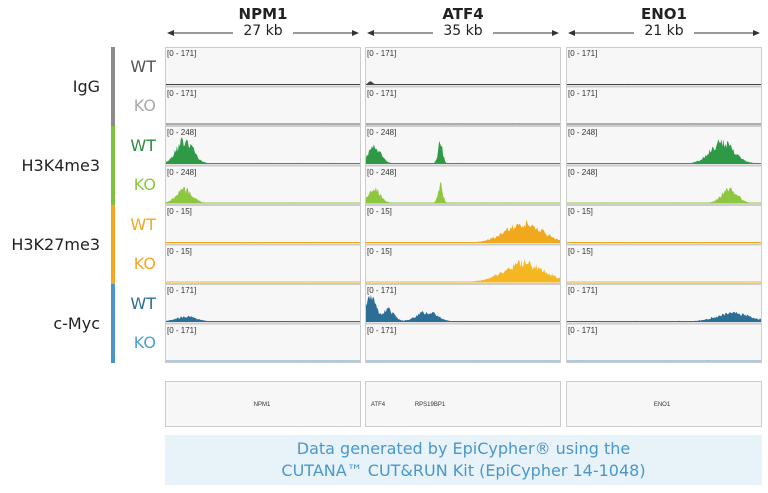  What do you see at coordinates (664, 31) in the screenshot?
I see `locus-size: 21 kb` at bounding box center [664, 31].